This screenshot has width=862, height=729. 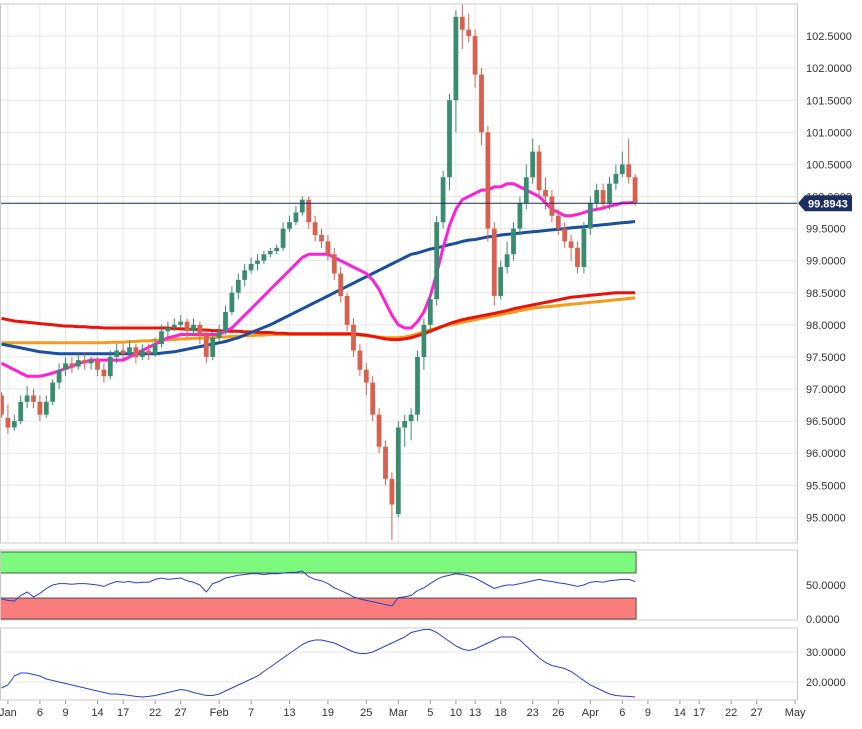 What do you see at coordinates (757, 713) in the screenshot?
I see `x-tick-label: 27` at bounding box center [757, 713].